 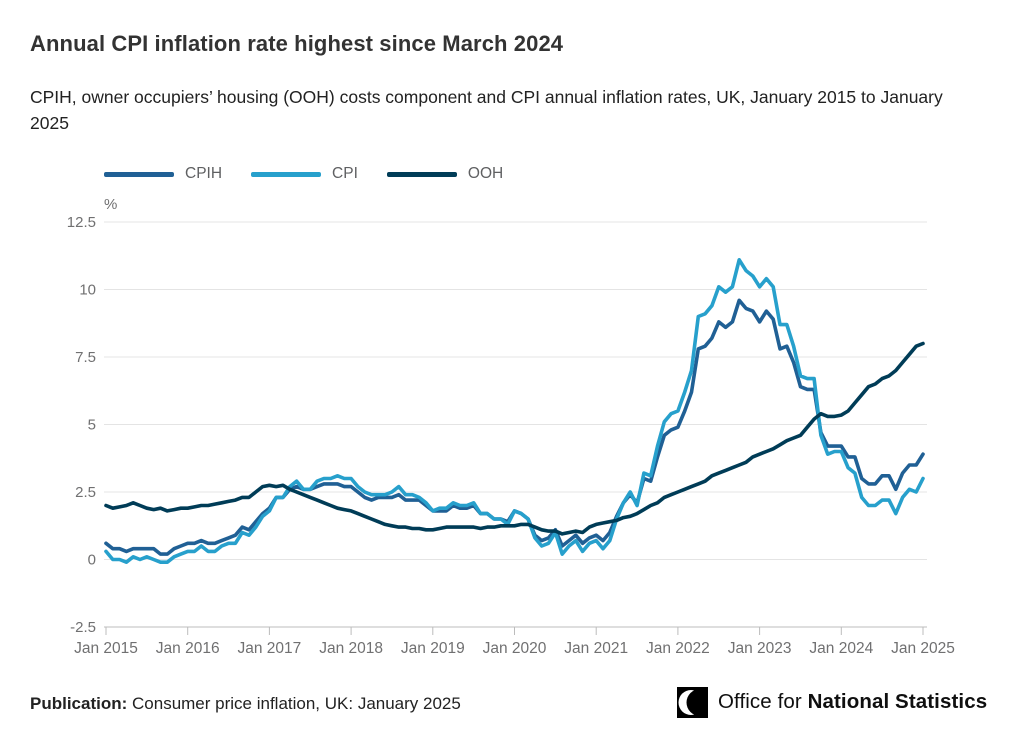 What do you see at coordinates (433, 648) in the screenshot?
I see `x-tick-label: Jan 2019` at bounding box center [433, 648].